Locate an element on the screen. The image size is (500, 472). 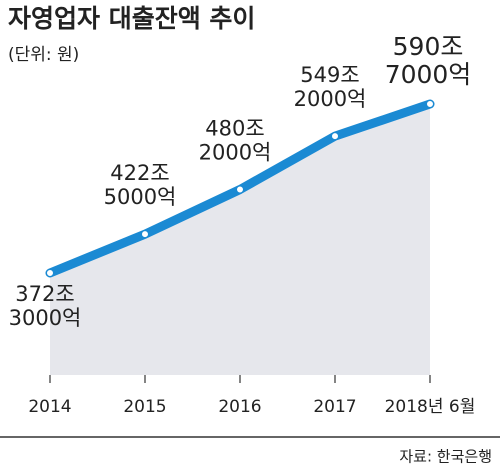
data-label: 480조 is located at coordinates (234, 129).